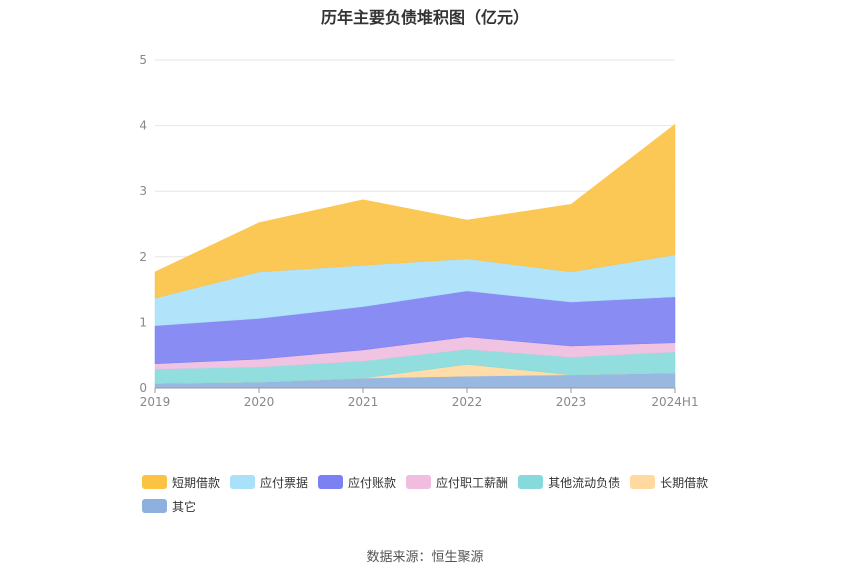  I want to click on legend-label: 短期借款, so click(196, 482).